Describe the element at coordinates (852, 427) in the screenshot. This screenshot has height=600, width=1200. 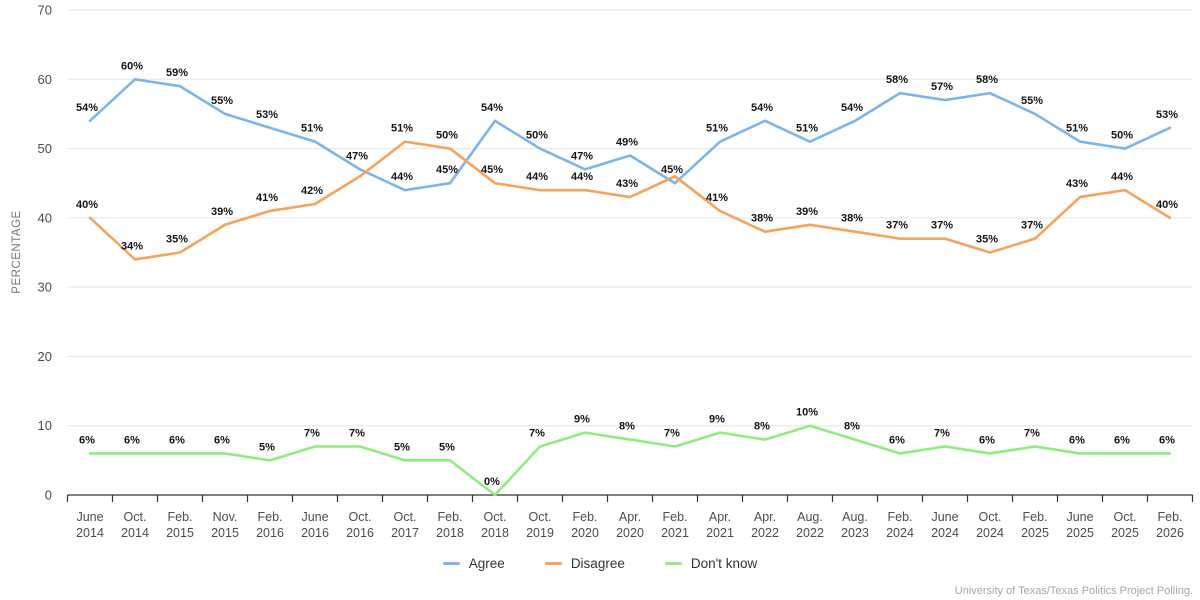
I see `don-t-know-data-label: 8%` at that location.